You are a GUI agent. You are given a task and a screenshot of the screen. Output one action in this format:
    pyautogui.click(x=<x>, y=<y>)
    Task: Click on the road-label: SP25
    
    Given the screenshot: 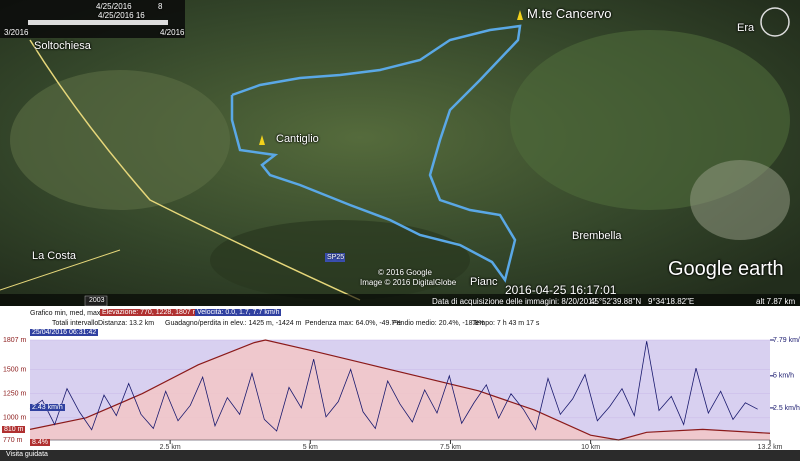 What is the action you would take?
    pyautogui.click(x=336, y=257)
    